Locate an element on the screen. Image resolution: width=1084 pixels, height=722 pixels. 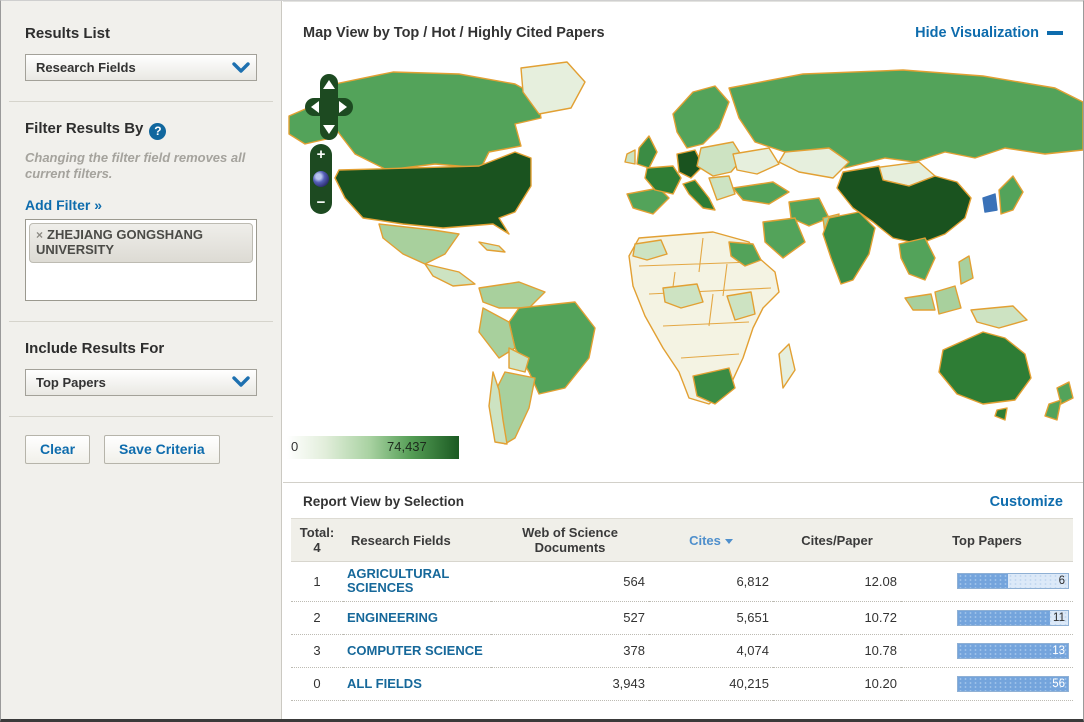
cites-cell: 6,812 is located at coordinates (711, 581).